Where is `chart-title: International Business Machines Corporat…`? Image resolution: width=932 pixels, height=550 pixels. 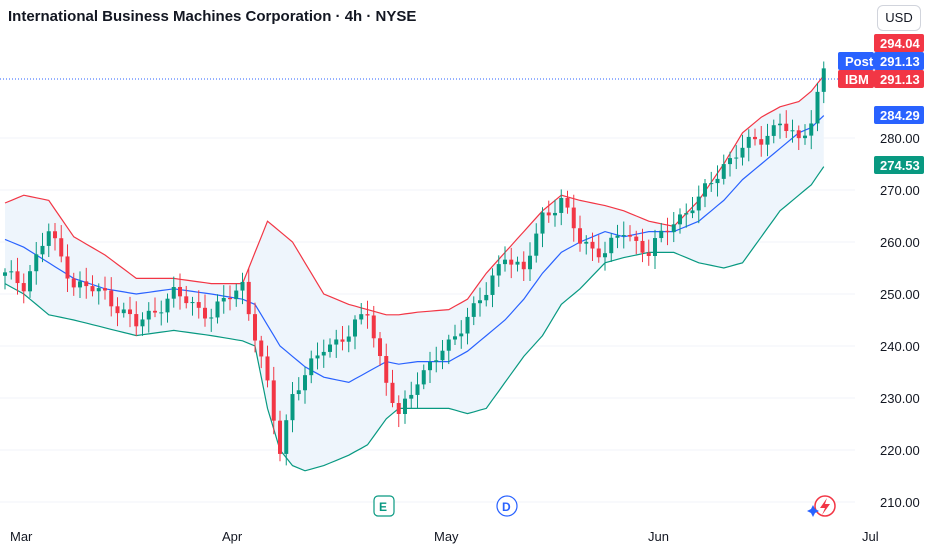 chart-title: International Business Machines Corporat… is located at coordinates (212, 16).